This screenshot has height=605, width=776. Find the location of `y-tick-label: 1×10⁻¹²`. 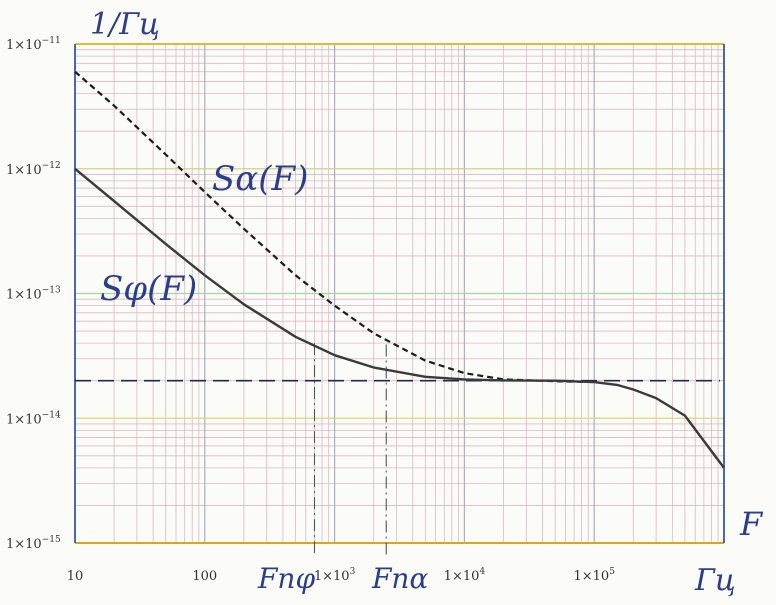

y-tick-label: 1×10⁻¹² is located at coordinates (33, 169).